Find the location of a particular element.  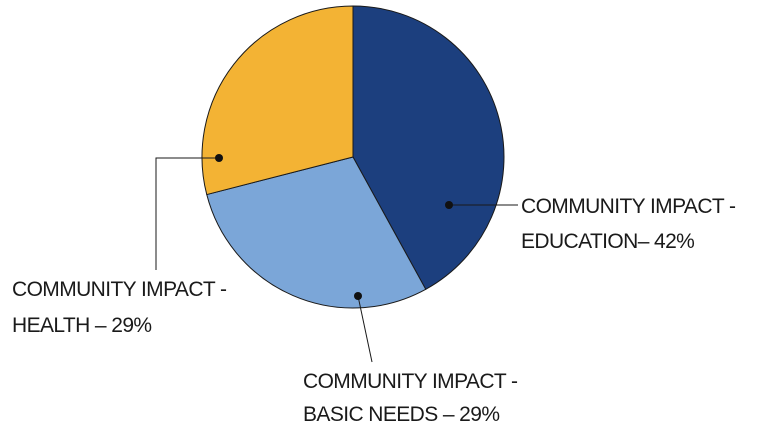

marker-dot-health is located at coordinates (219, 158).